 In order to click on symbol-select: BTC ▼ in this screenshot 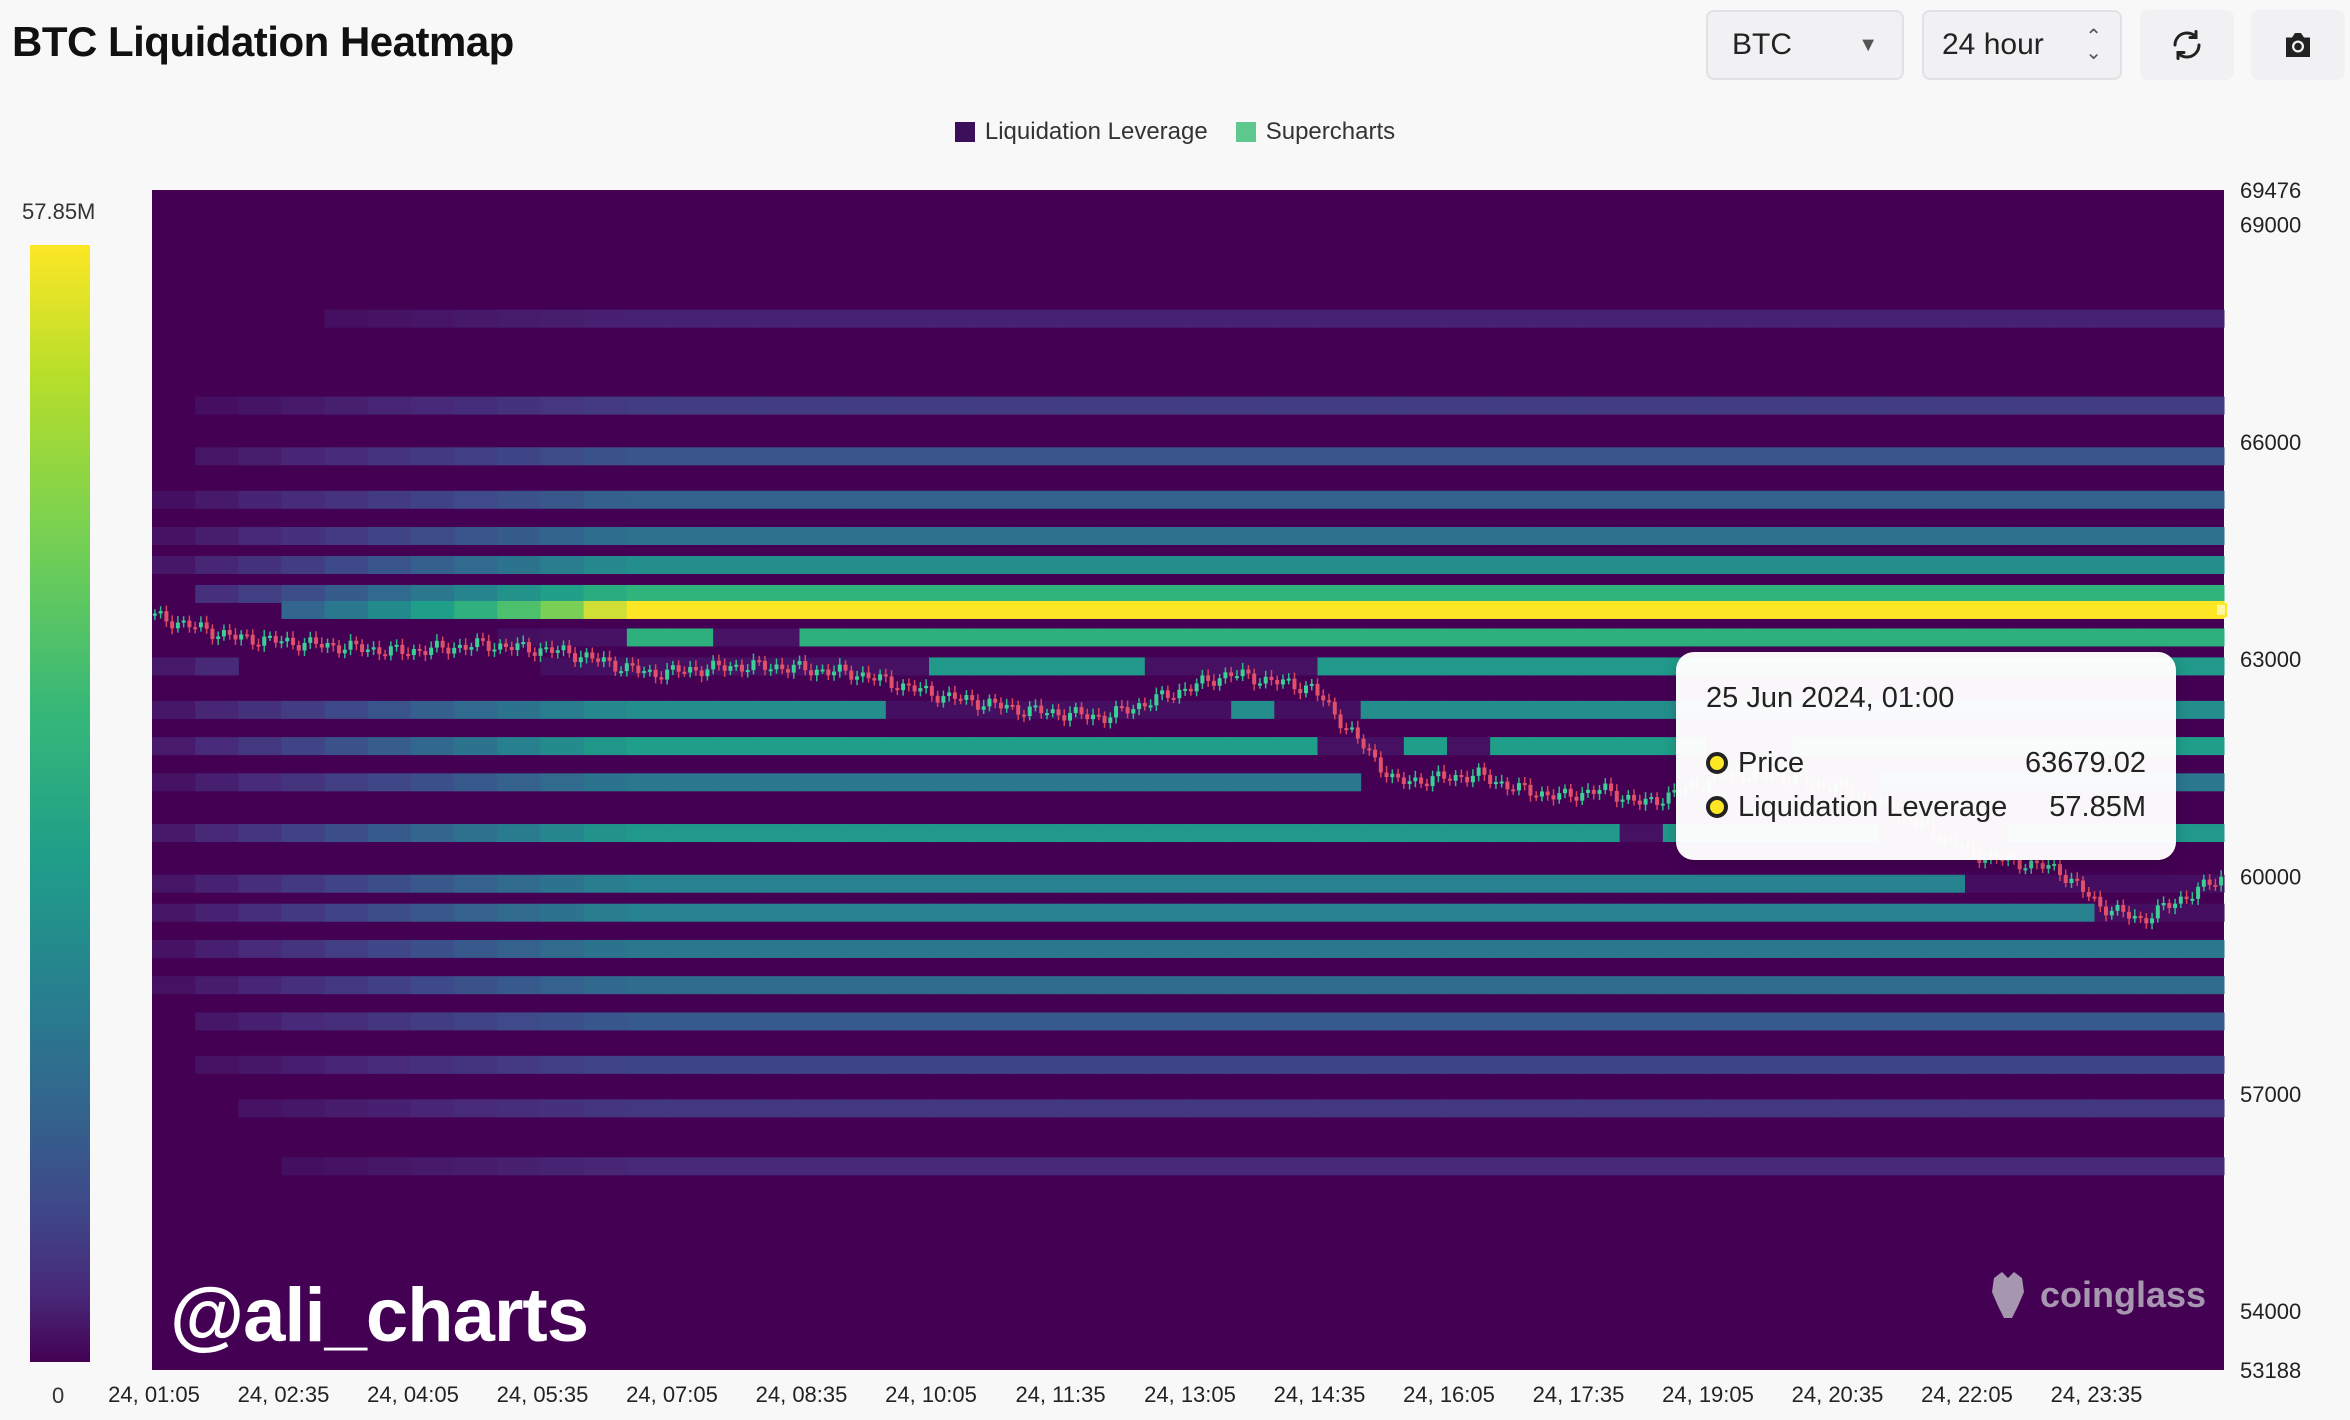, I will do `click(1805, 45)`.